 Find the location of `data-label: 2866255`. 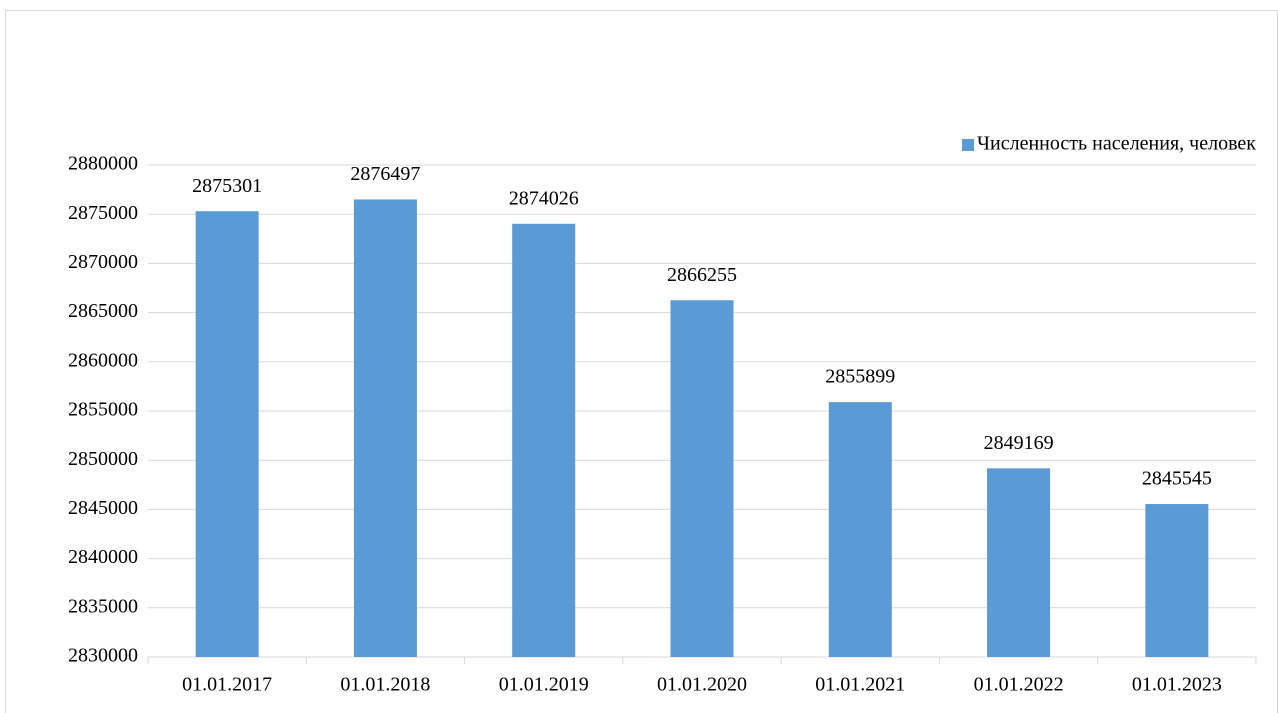

data-label: 2866255 is located at coordinates (702, 275).